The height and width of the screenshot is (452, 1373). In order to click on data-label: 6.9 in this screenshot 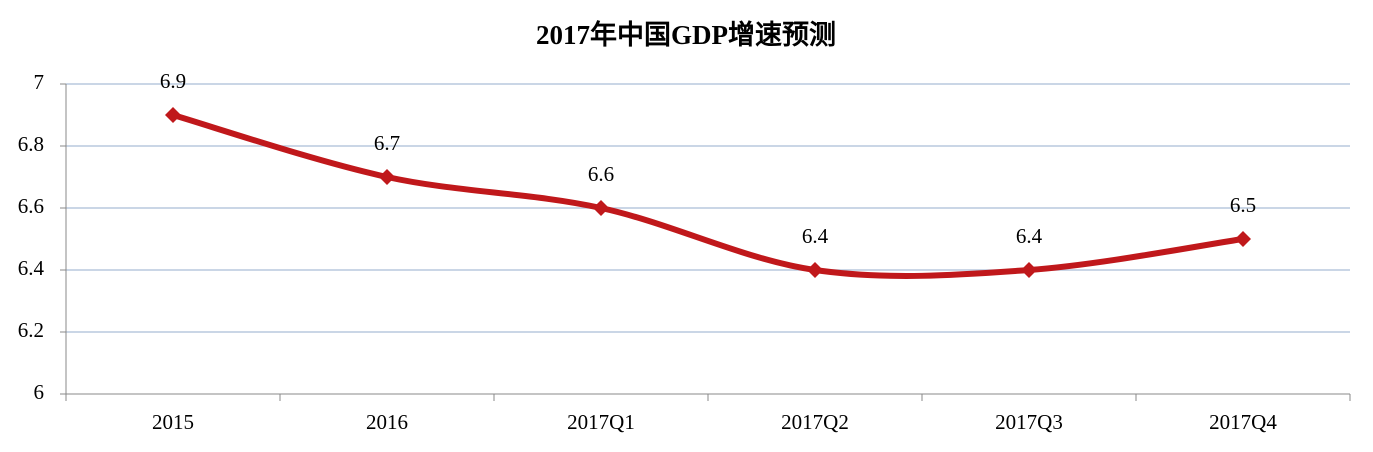, I will do `click(173, 81)`.